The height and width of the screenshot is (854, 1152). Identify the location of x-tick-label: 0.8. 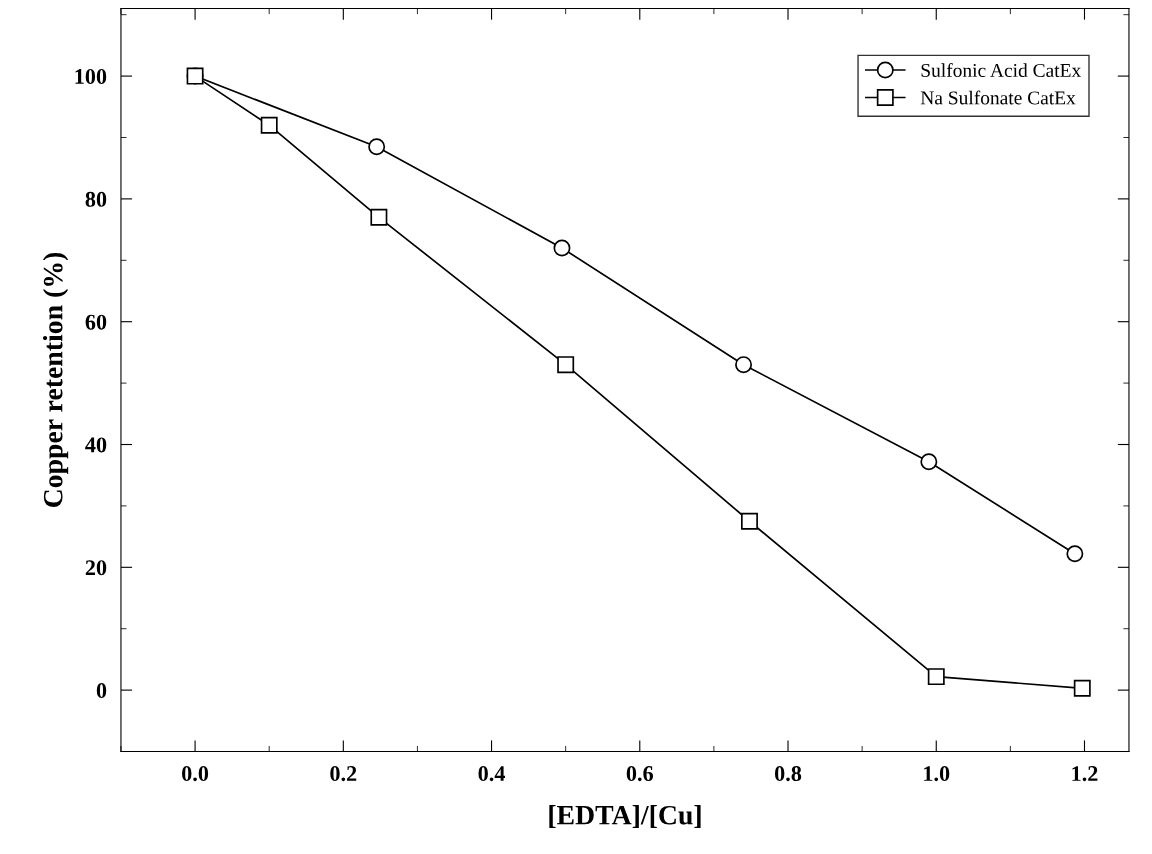
(788, 774).